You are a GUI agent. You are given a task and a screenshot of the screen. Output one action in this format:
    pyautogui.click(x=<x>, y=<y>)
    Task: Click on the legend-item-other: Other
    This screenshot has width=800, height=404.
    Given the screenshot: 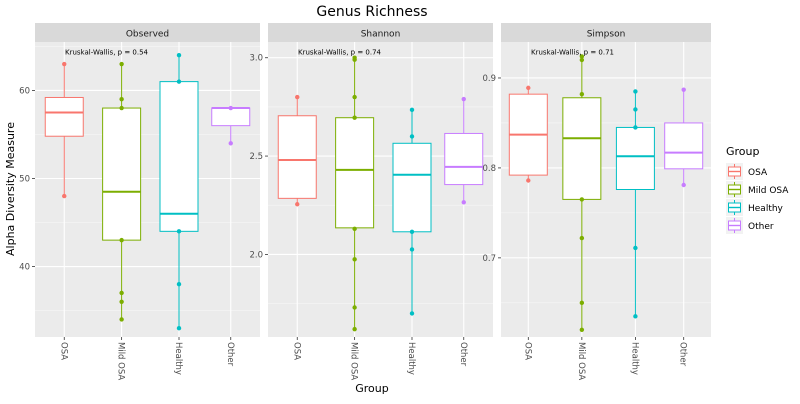 What is the action you would take?
    pyautogui.click(x=750, y=225)
    